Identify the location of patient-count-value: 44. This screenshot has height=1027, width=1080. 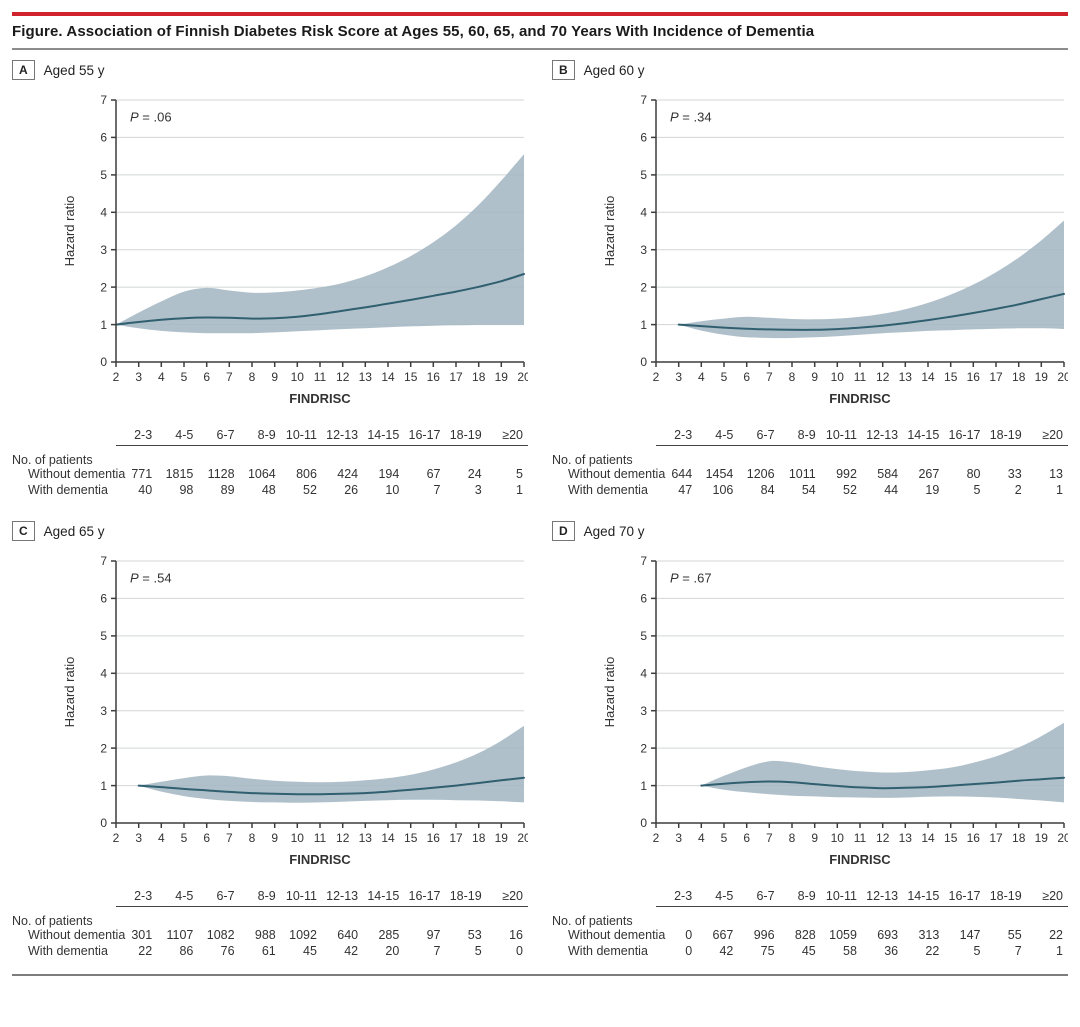
(891, 490).